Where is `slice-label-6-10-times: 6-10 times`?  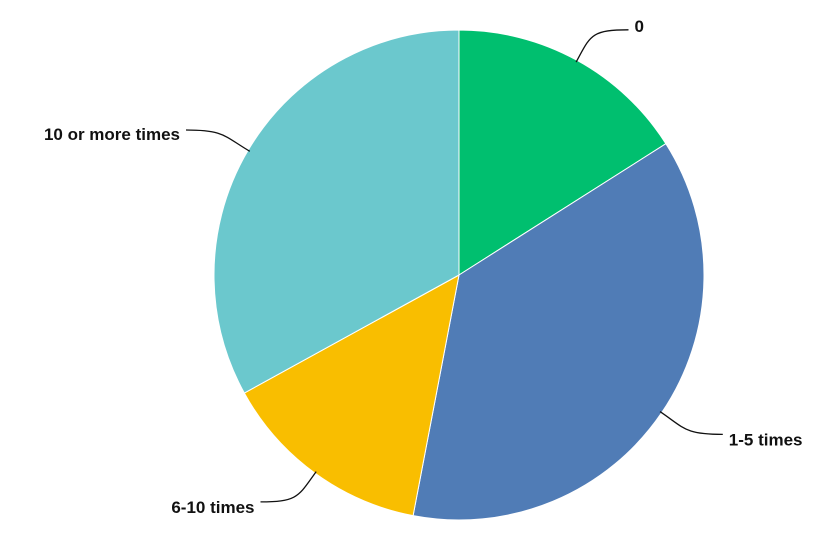 slice-label-6-10-times: 6-10 times is located at coordinates (212, 507).